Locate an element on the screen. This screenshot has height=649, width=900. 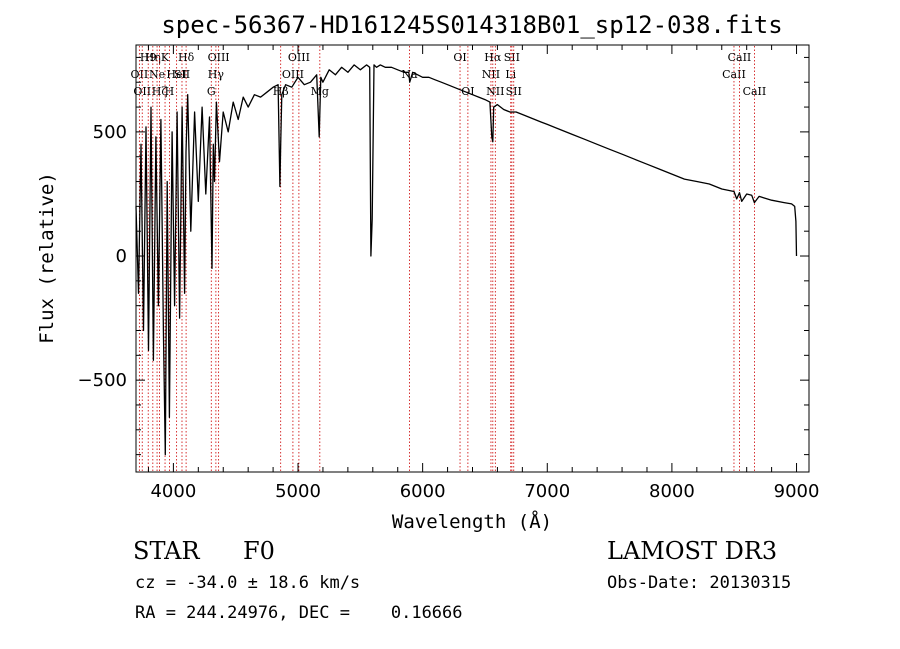
line-marker-label: Hβ is located at coordinates (281, 91).